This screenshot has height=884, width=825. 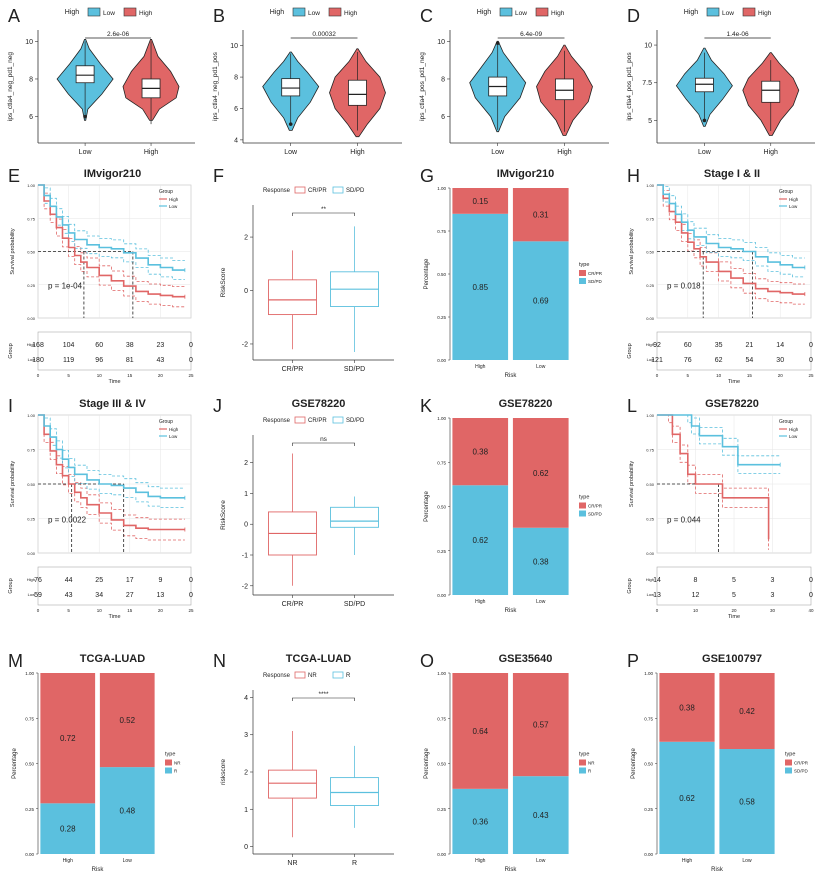 What do you see at coordinates (687, 797) in the screenshot?
I see `bar-segment-sd-pd` at bounding box center [687, 797].